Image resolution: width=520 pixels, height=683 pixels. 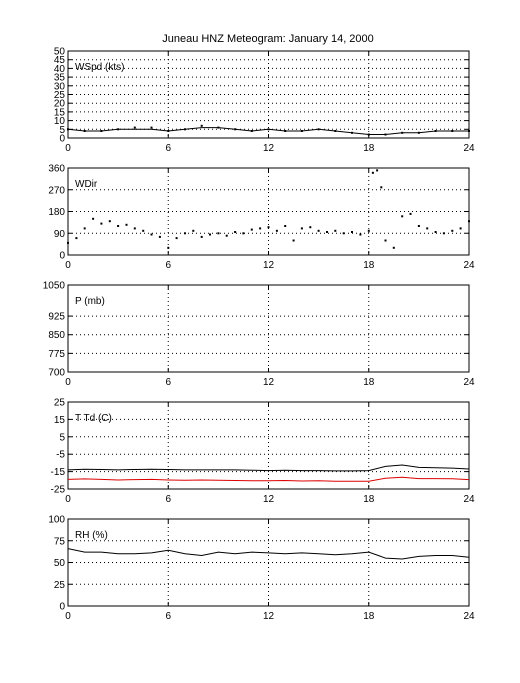 What do you see at coordinates (469, 148) in the screenshot?
I see `x-tick-label: 24` at bounding box center [469, 148].